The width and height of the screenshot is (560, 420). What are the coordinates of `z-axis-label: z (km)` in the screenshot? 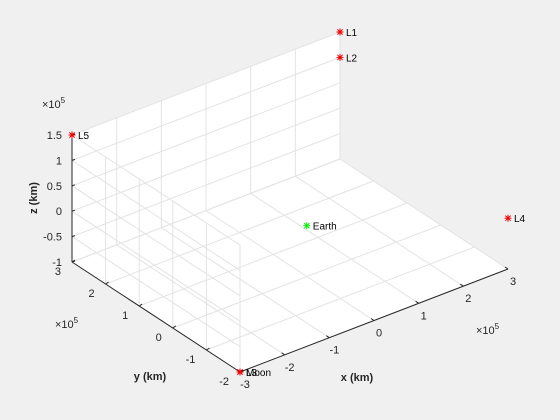 It's located at (34, 198).